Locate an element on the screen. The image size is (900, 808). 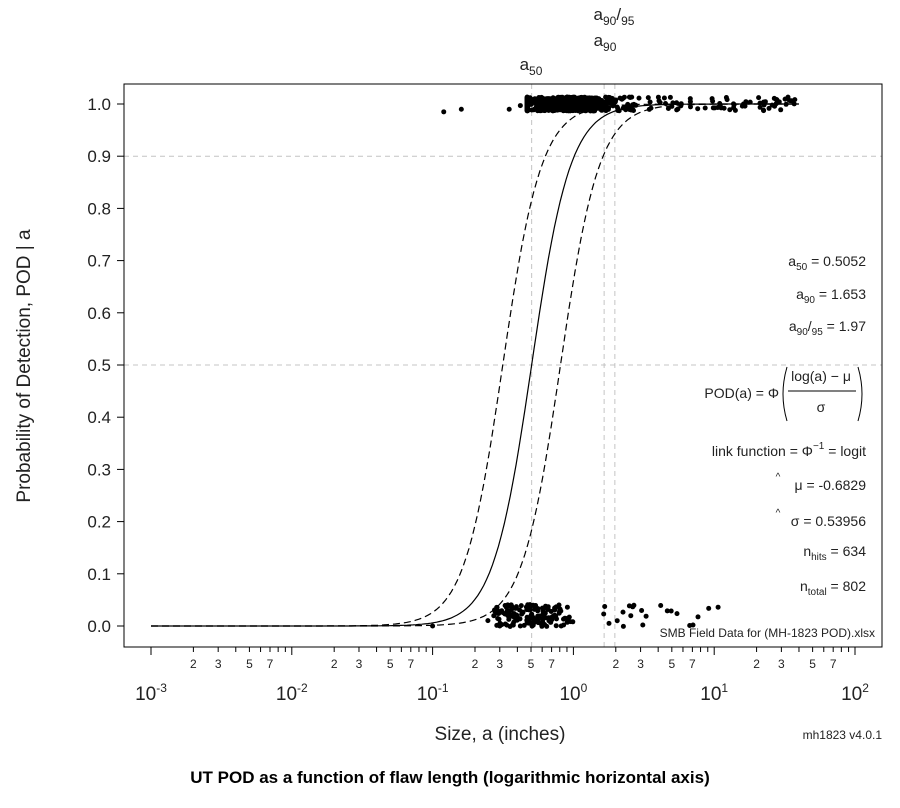
stat-n-total: ntotal = 802 is located at coordinates (833, 588).